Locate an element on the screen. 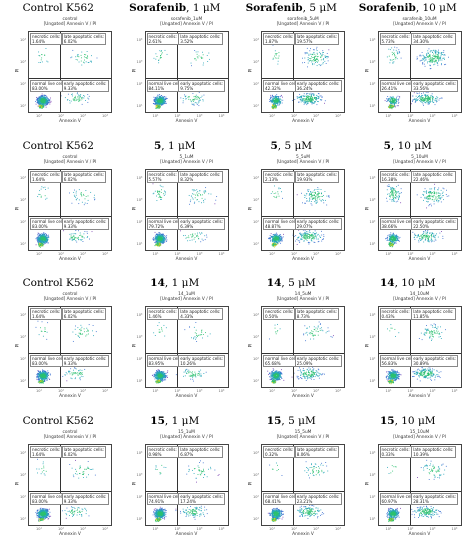  quadrant-normal-live-label: normal live cells: is located at coordinates (49, 83).